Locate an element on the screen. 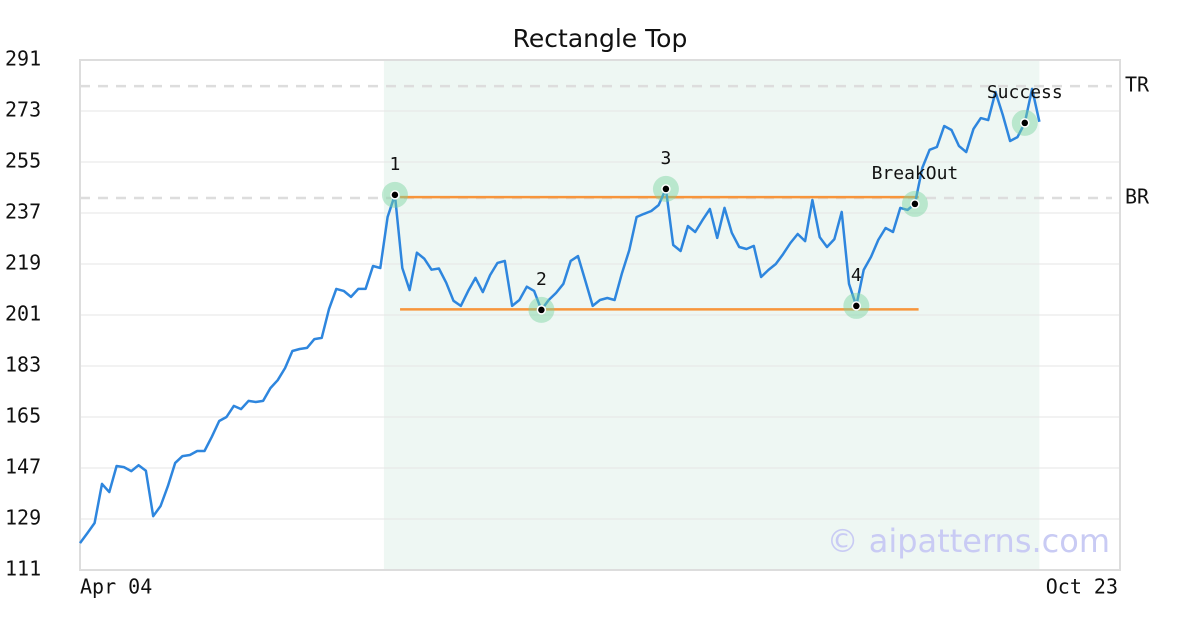 This screenshot has height=630, width=1200. marker-label: 3 is located at coordinates (665, 158).